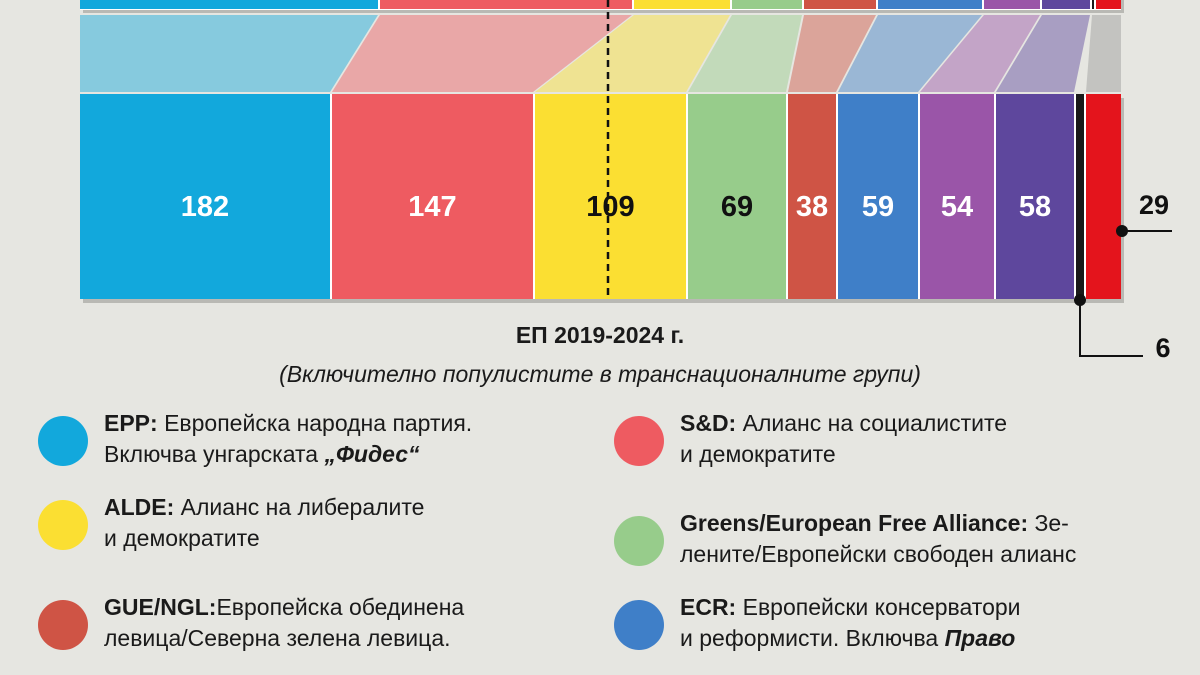  Describe the element at coordinates (872, 423) in the screenshot. I see `legend-text: Алианс на социалистите` at that location.